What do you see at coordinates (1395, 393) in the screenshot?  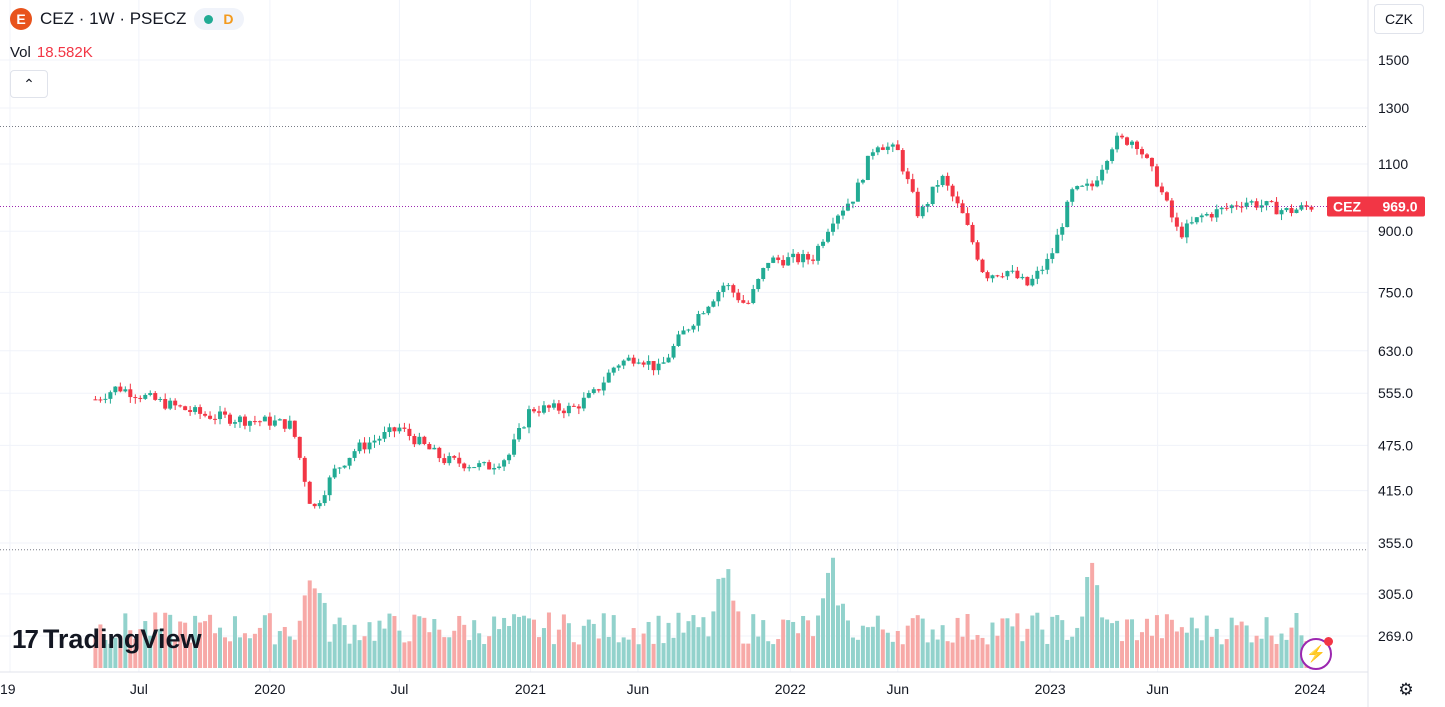 I see `y-tick-label: 555.0` at bounding box center [1395, 393].